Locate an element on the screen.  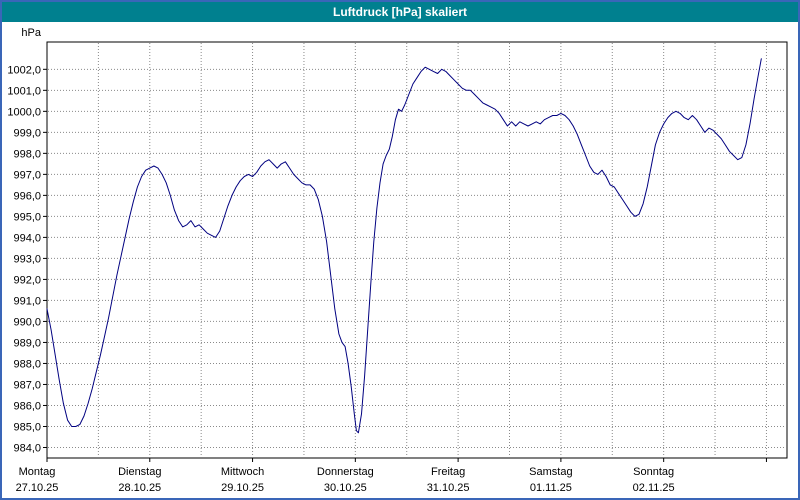
window-title: Luftdruck [hPa] skaliert is located at coordinates (400, 12).